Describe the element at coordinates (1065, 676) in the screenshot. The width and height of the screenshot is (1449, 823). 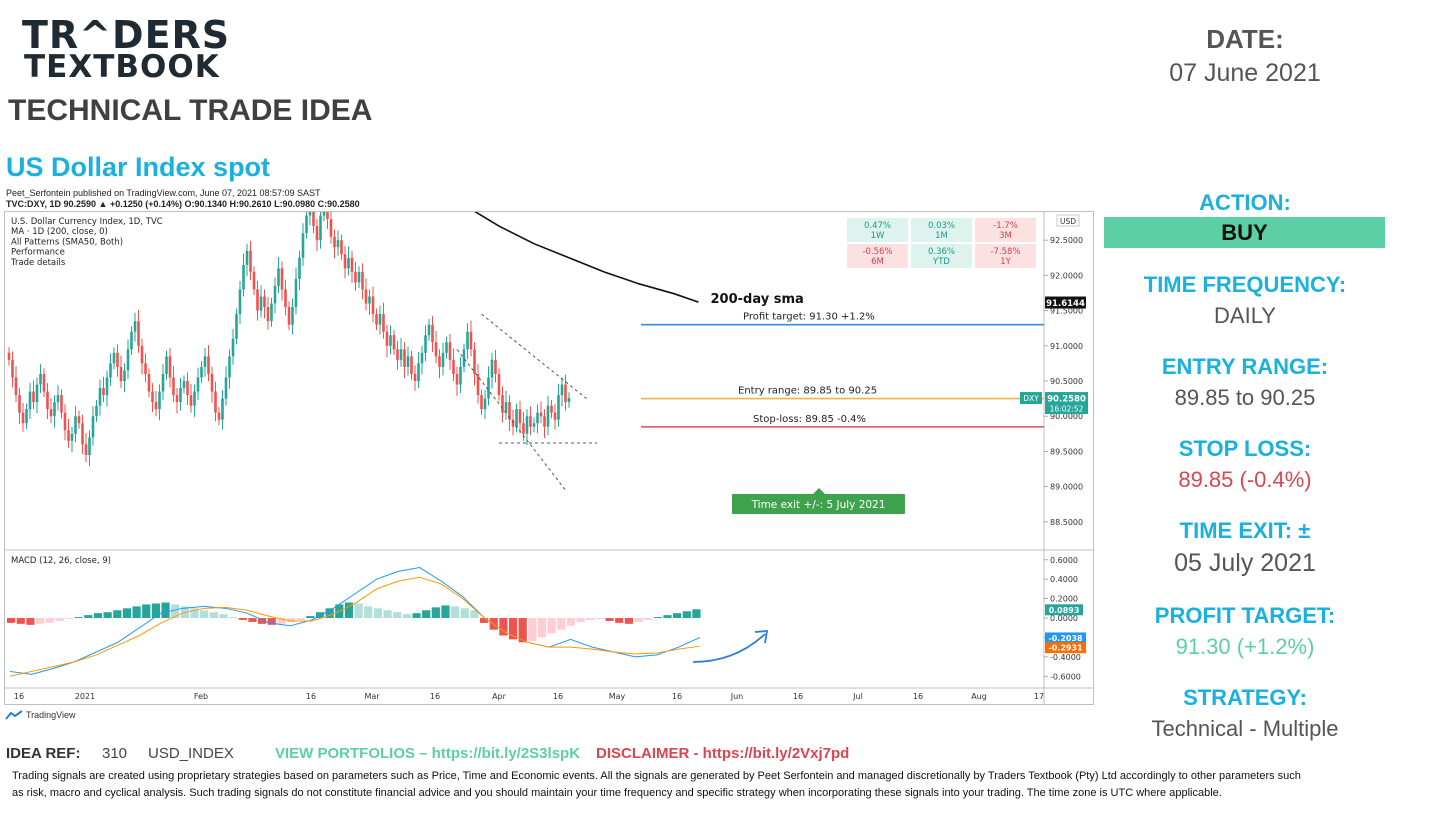
I see `macd-tick-label: -0.6000` at that location.